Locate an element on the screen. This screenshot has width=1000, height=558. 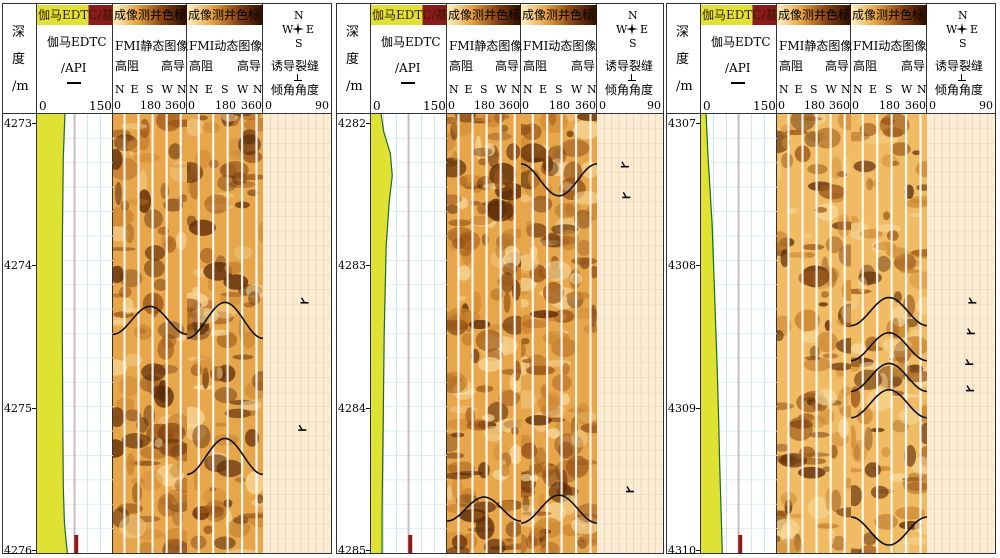
depth-header: 深度/m is located at coordinates (683, 59).